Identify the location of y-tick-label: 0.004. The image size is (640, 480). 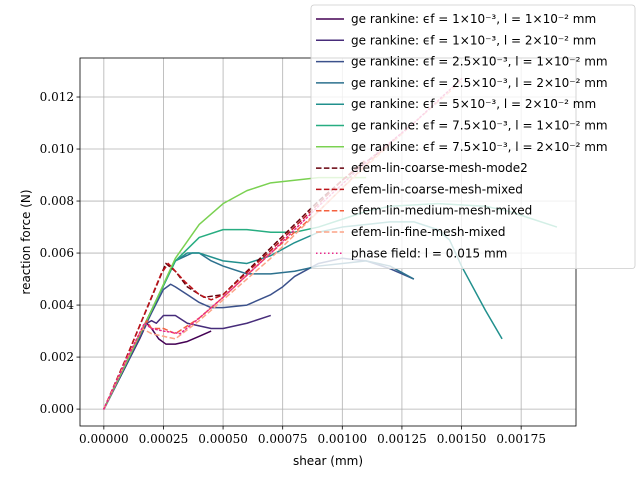
(57, 305).